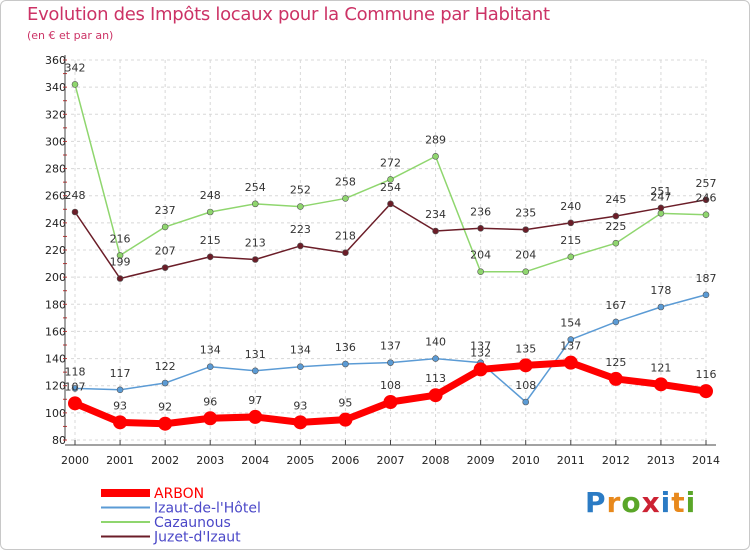 The image size is (750, 550). I want to click on y-tick-label: 160, so click(55, 331).